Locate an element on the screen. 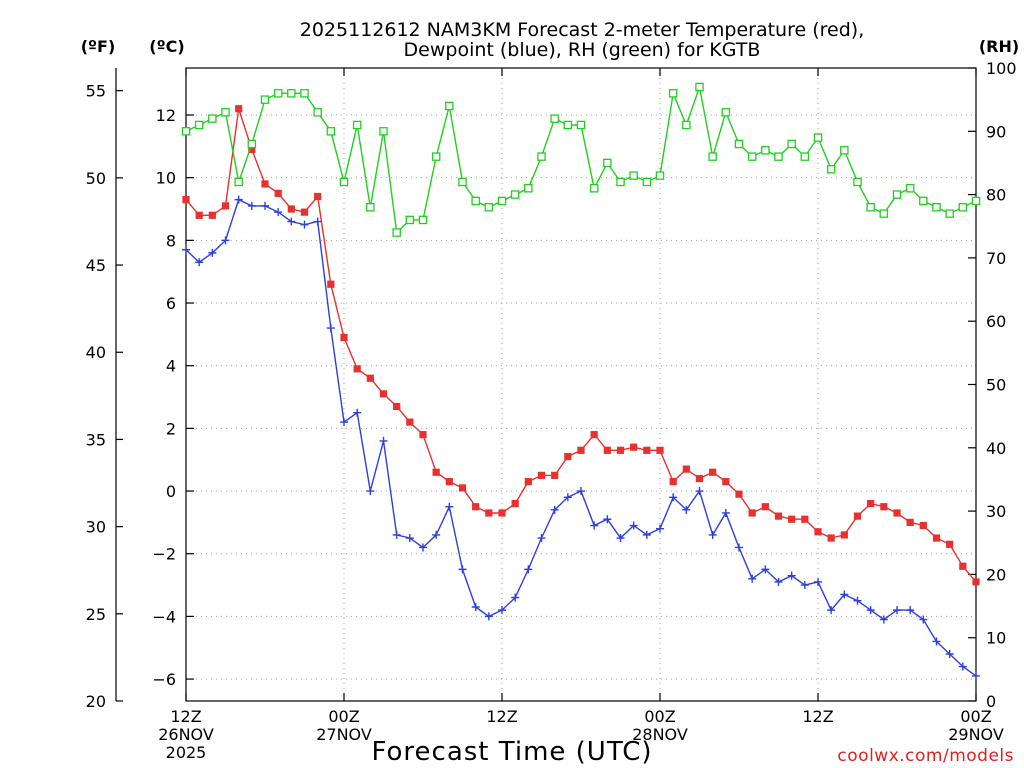 This screenshot has width=1024, height=768. rh-tick-label: 0 is located at coordinates (991, 701).